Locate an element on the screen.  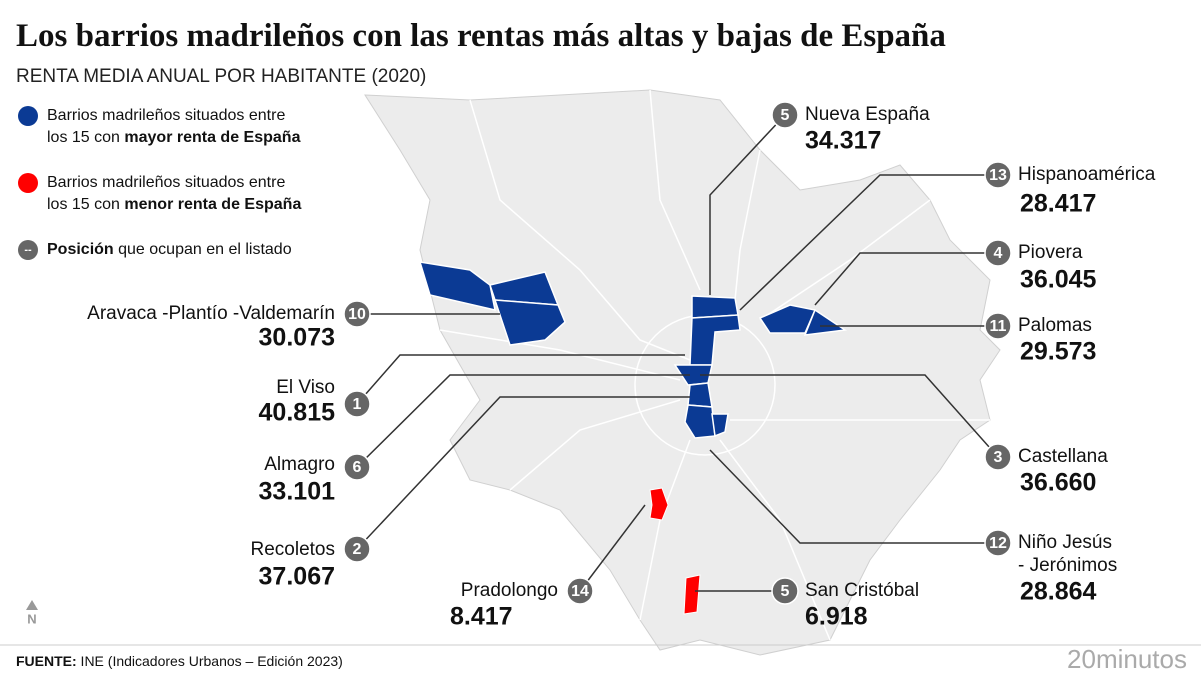
north-arrow: N is located at coordinates (32, 613).